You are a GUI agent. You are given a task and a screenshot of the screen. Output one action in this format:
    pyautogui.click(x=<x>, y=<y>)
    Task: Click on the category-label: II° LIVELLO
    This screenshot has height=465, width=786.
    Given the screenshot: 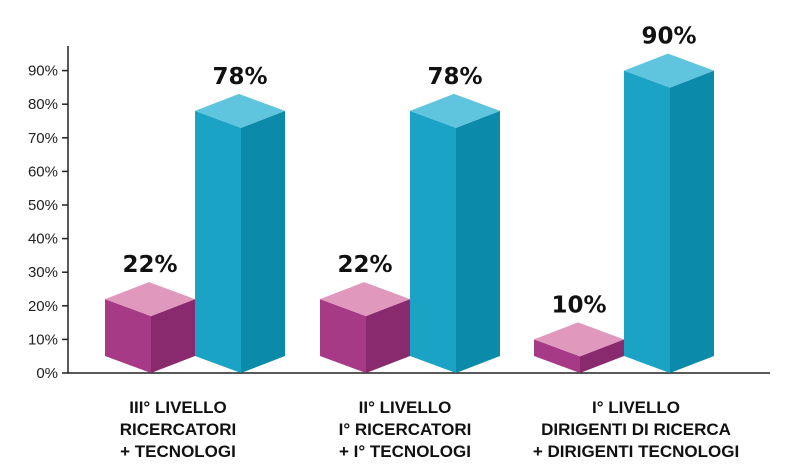 What is the action you would take?
    pyautogui.click(x=405, y=407)
    